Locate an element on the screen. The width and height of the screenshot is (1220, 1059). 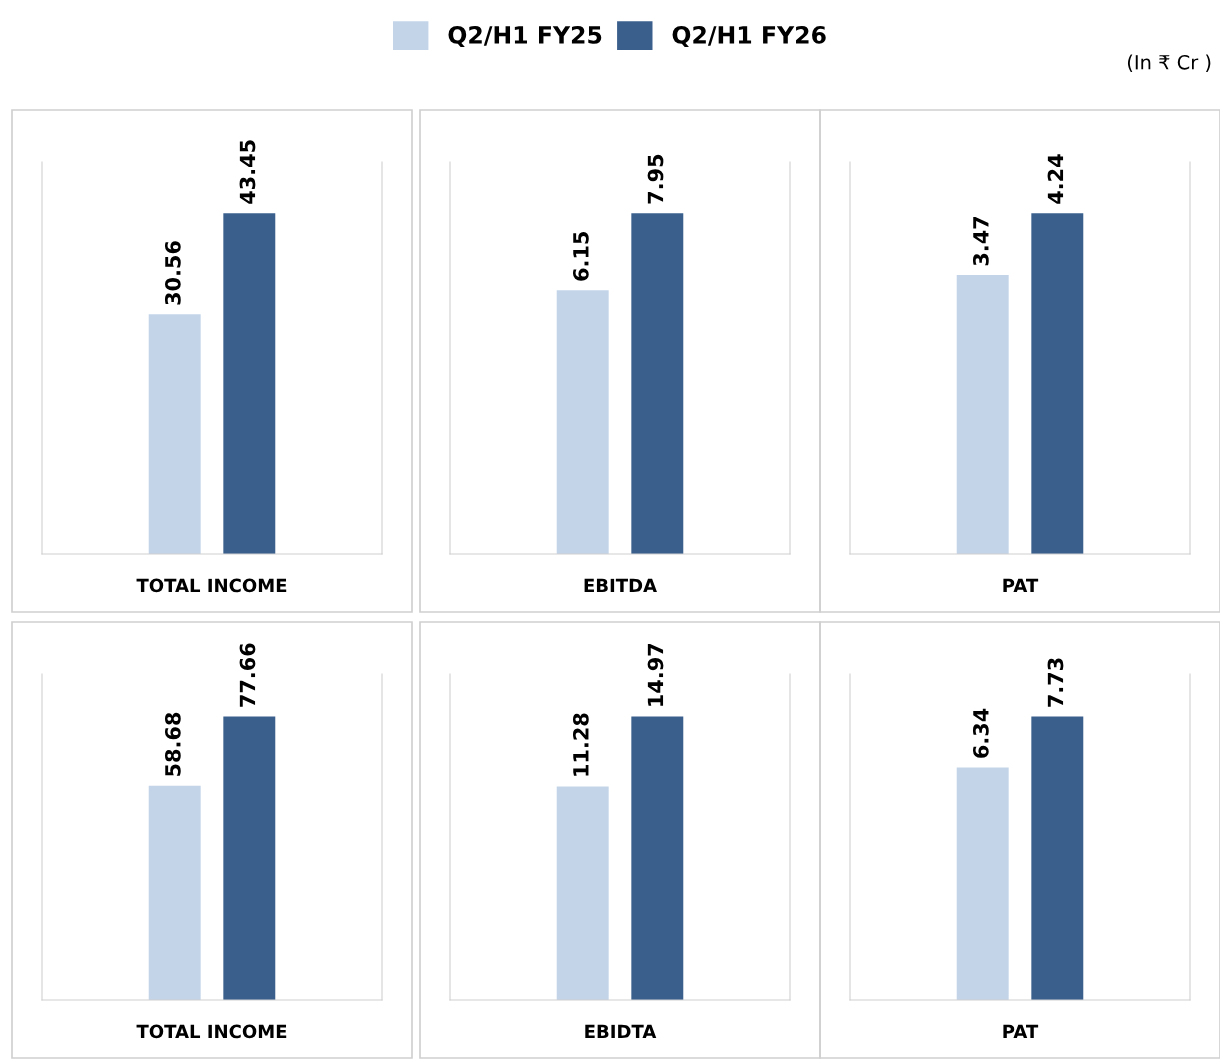
data-label: 58.68 is located at coordinates (172, 744).